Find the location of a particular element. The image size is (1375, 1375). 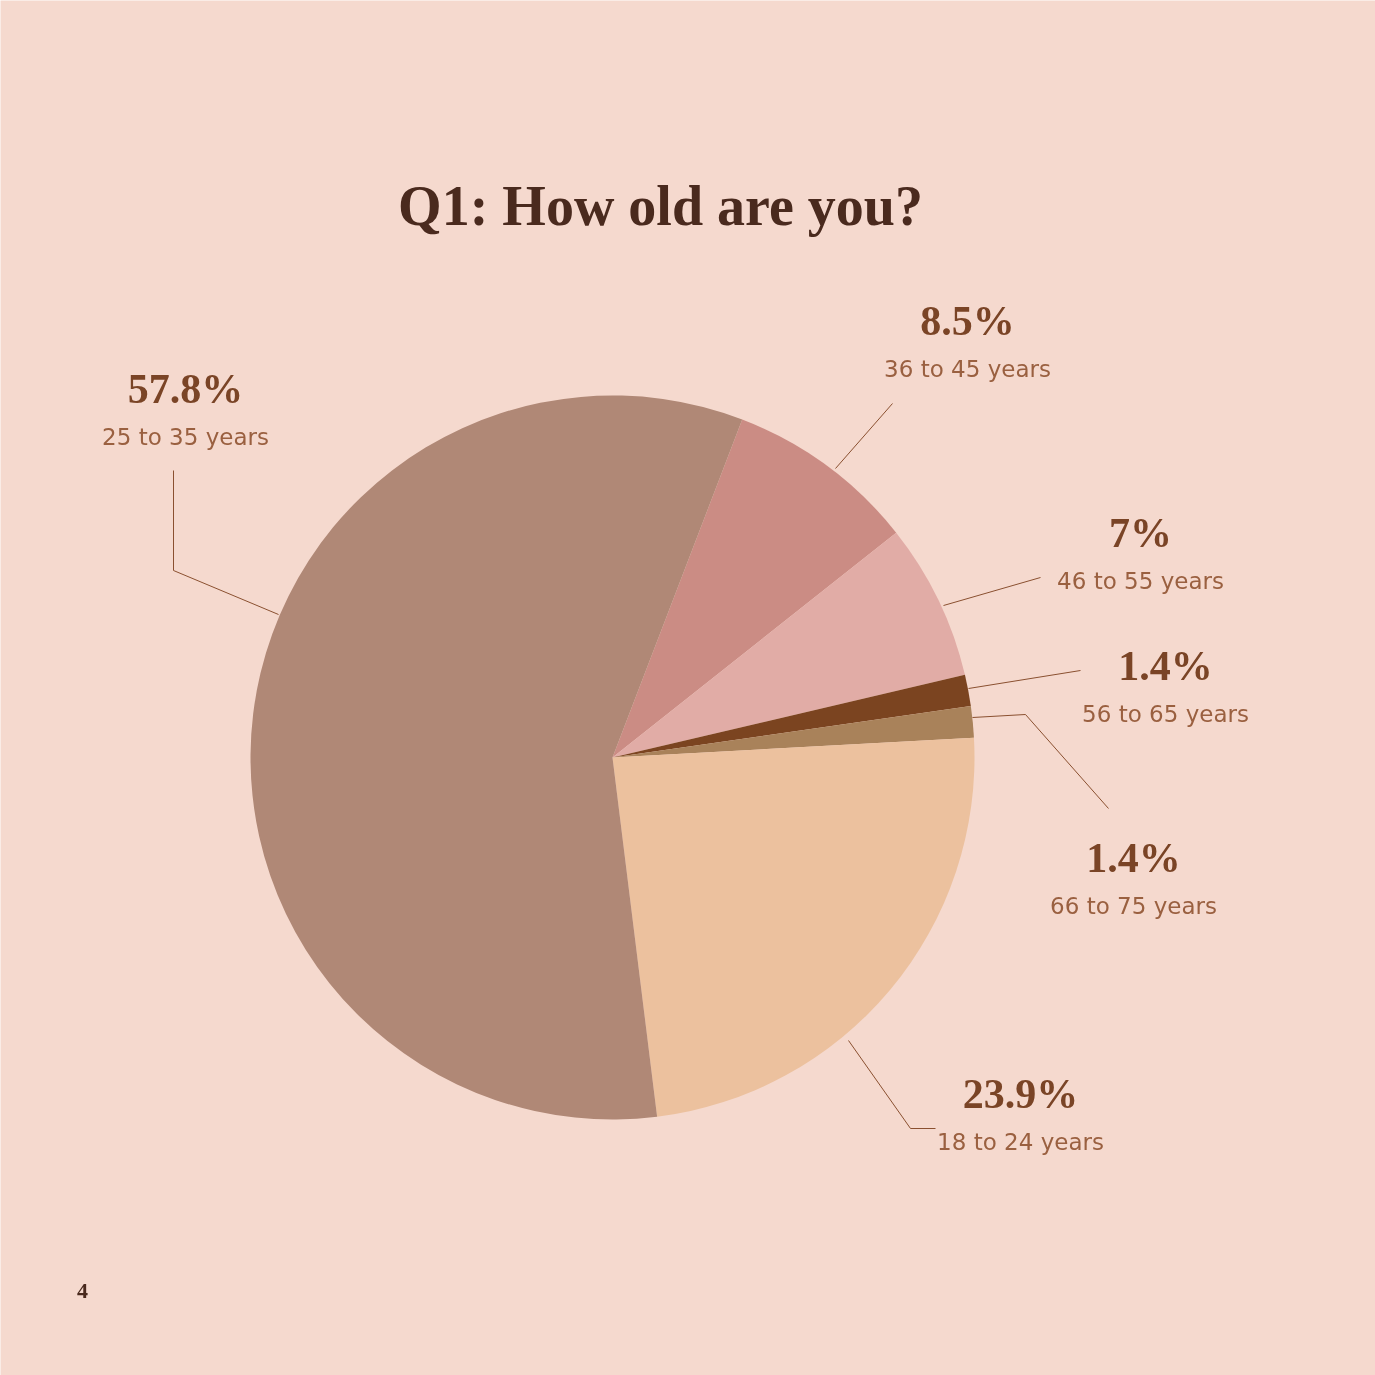

data-label: 57.8% is located at coordinates (185, 388).